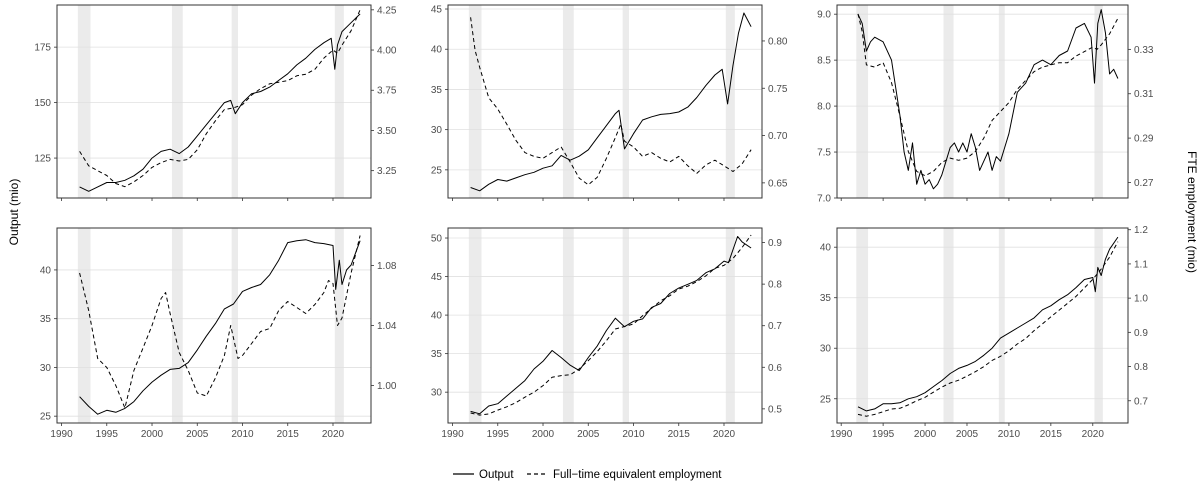 The width and height of the screenshot is (1203, 486). Describe the element at coordinates (1141, 264) in the screenshot. I see `y2-tick-label: 1.1` at that location.